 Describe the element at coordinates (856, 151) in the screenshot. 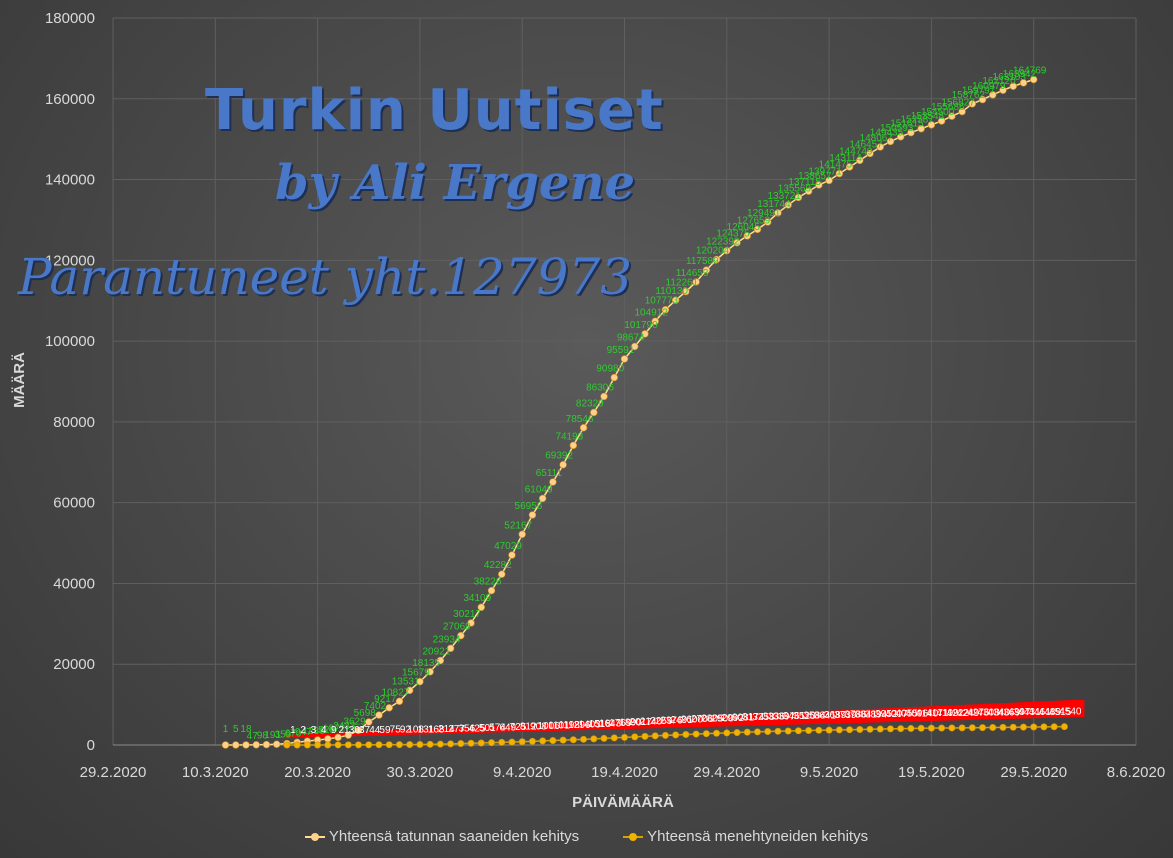

I see `data-label: 144749` at that location.